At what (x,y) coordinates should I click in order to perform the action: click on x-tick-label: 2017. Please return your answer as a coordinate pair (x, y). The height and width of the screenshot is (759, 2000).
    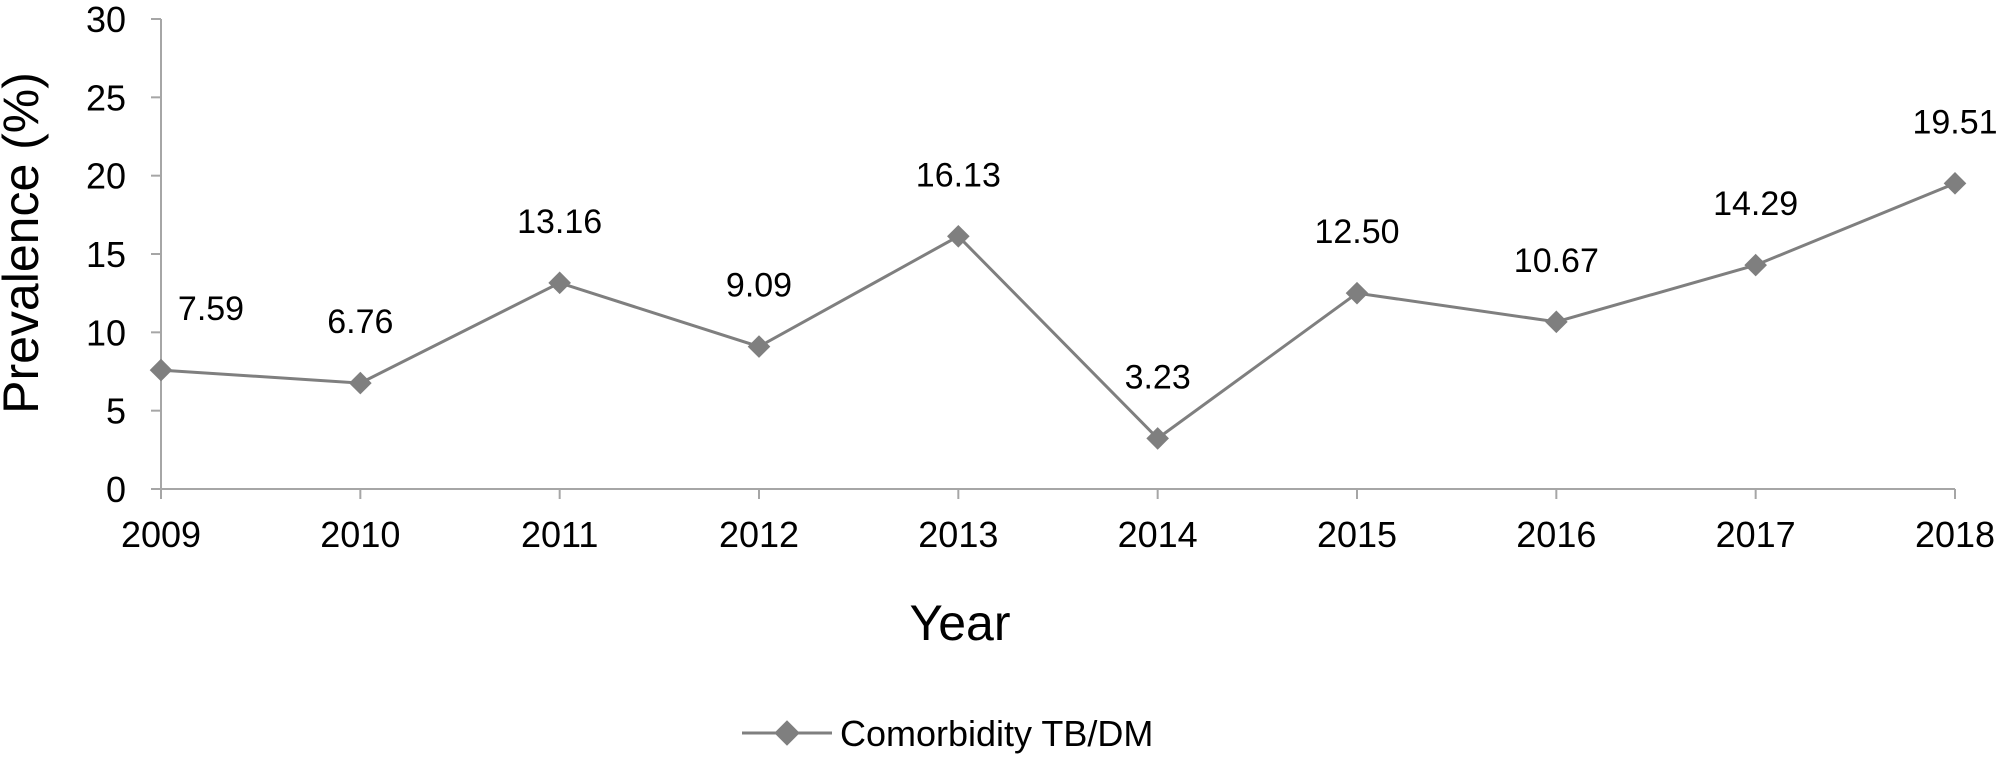
    Looking at the image, I should click on (1756, 534).